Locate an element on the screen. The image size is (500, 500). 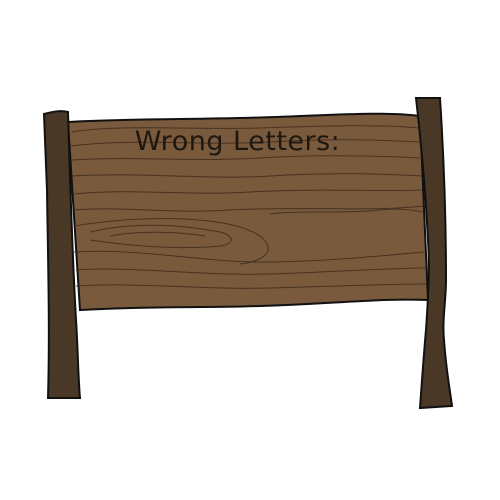
left-post is located at coordinates (62, 254).